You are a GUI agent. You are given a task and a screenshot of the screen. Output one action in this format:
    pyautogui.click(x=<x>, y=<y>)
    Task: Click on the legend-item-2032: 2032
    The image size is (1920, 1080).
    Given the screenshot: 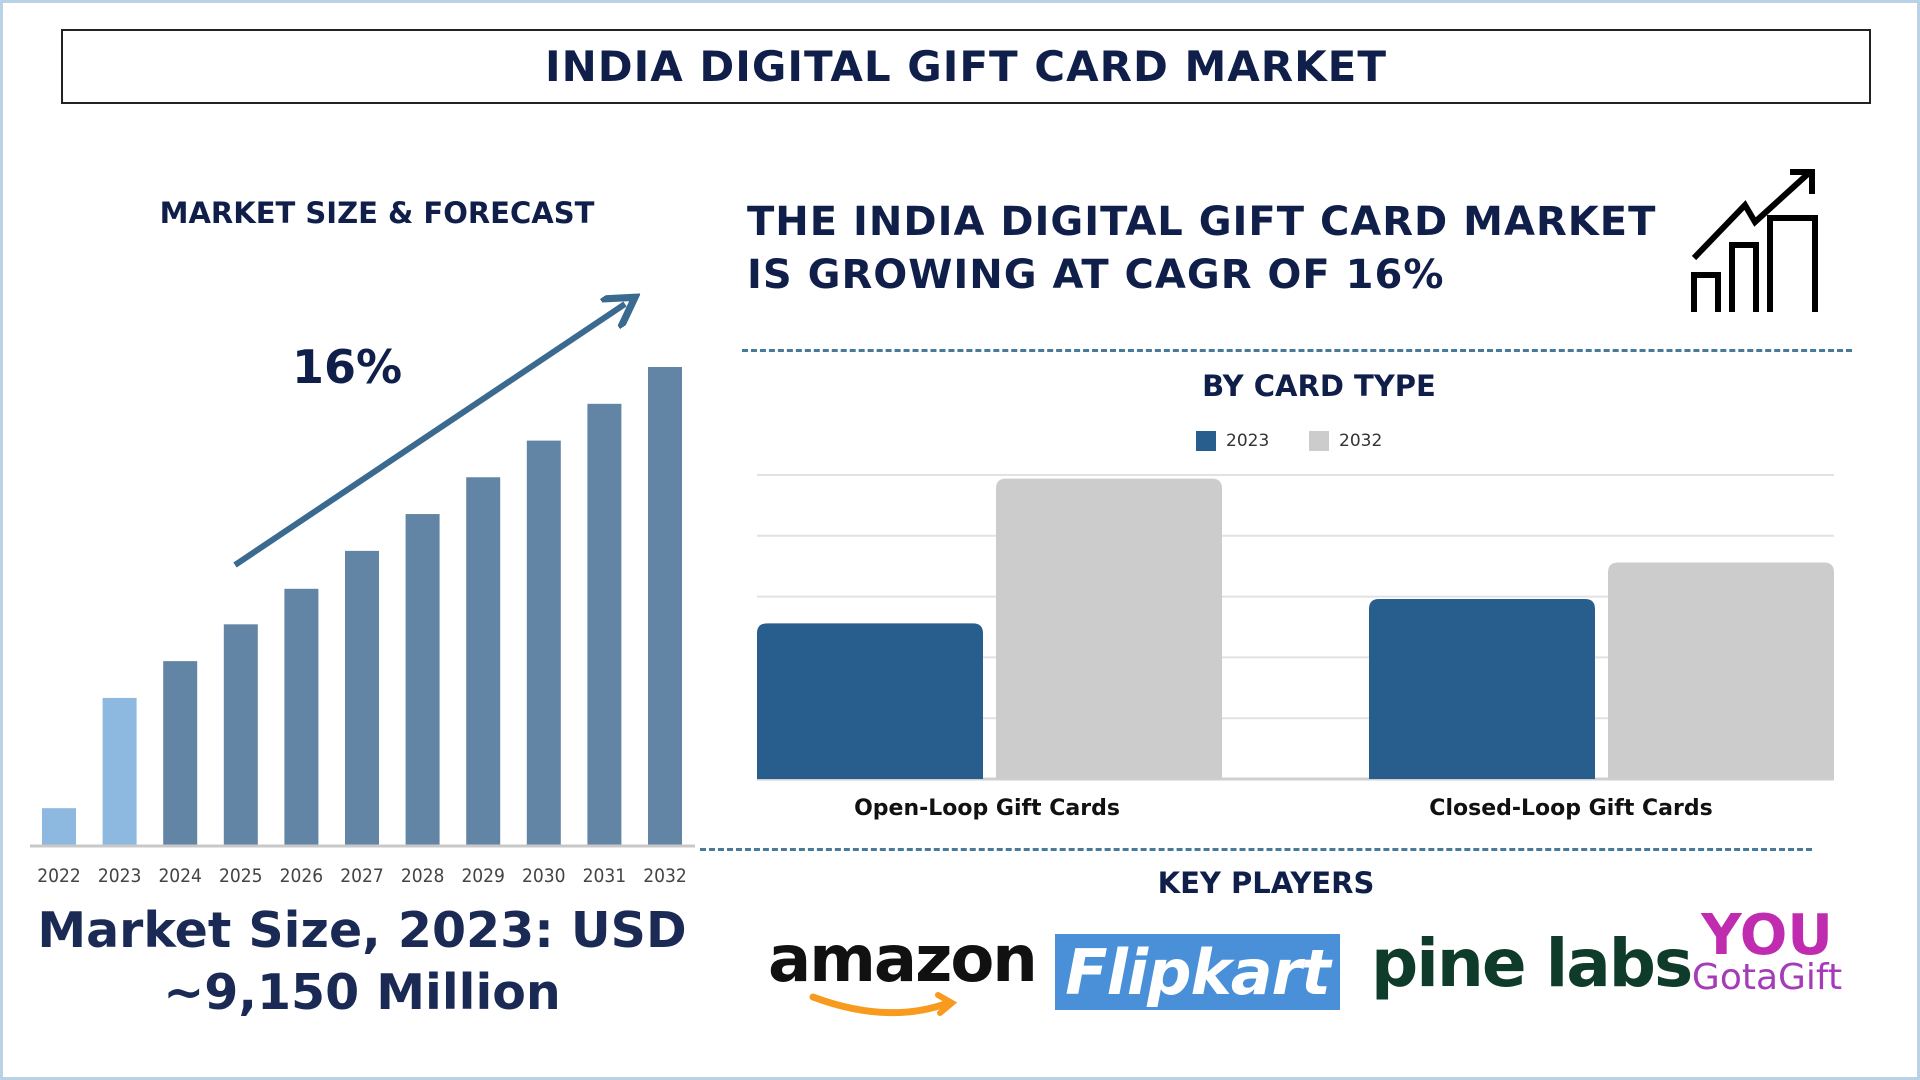 What is the action you would take?
    pyautogui.click(x=1345, y=441)
    